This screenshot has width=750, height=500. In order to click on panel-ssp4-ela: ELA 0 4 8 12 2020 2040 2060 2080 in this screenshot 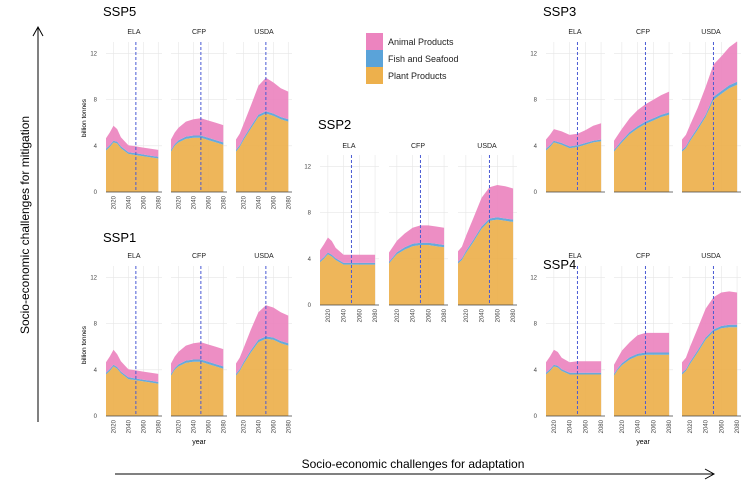, I will do `click(567, 343)`.